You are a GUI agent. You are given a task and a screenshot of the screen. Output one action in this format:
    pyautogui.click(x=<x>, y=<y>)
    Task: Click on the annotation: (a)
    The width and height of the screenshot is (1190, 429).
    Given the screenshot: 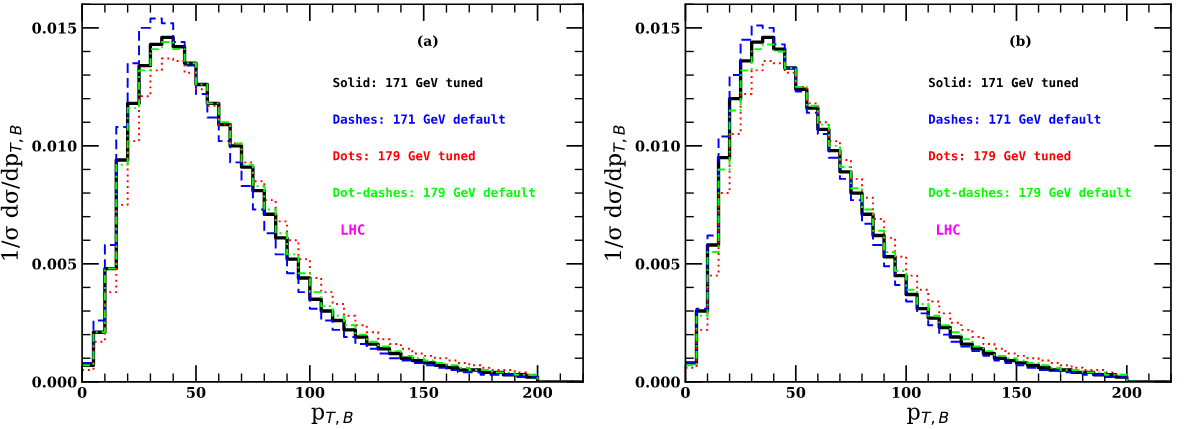 What is the action you would take?
    pyautogui.click(x=428, y=42)
    